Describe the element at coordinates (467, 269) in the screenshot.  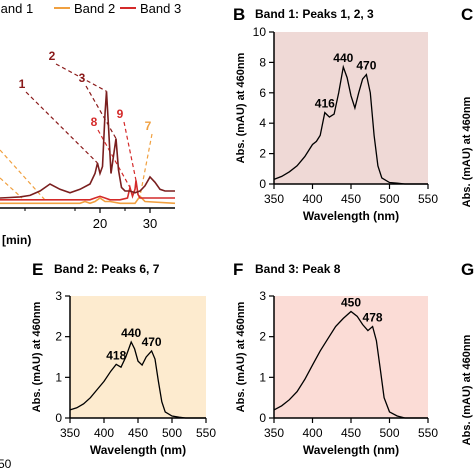
I see `panel-letter-g: G` at that location.